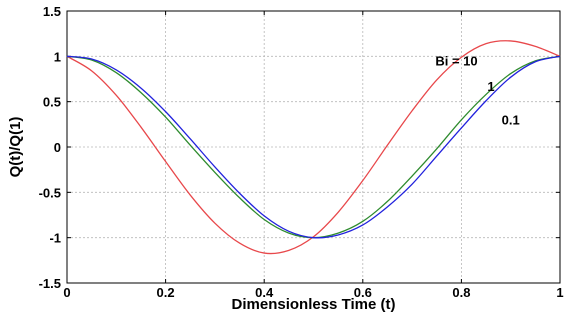 The height and width of the screenshot is (321, 566). I want to click on annotation-label: 1, so click(490, 86).